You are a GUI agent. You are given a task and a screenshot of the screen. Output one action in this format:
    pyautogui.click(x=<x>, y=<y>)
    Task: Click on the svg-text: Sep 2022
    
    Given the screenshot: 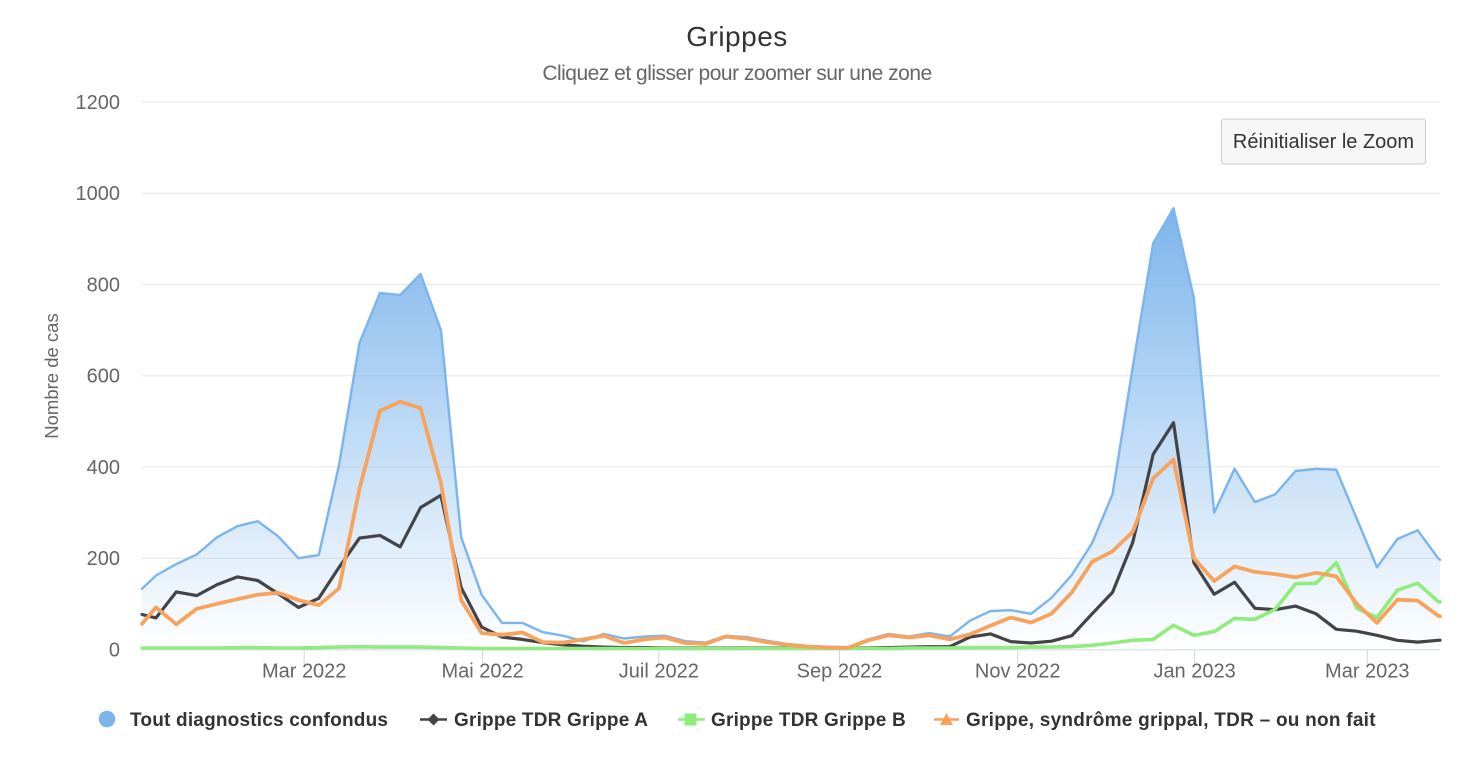 What is the action you would take?
    pyautogui.click(x=840, y=672)
    